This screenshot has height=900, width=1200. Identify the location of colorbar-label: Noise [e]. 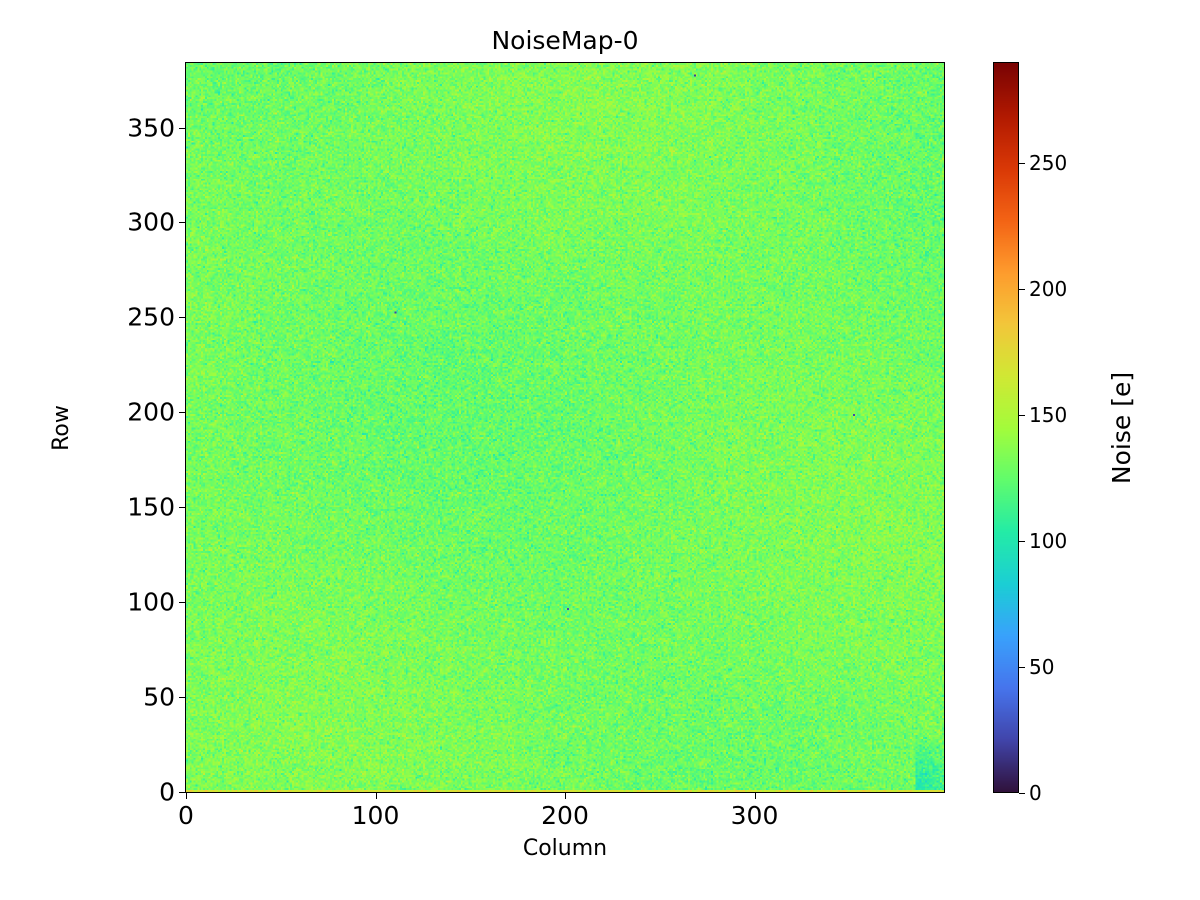
(1121, 428).